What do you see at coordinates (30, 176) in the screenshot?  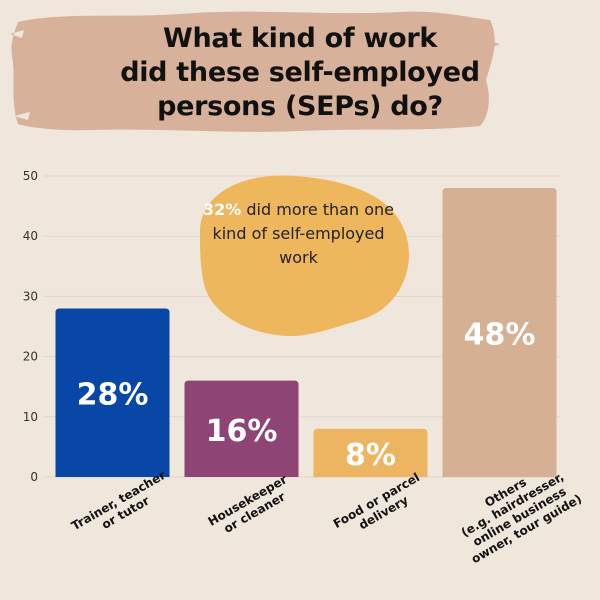 I see `y-tick-label: 50` at bounding box center [30, 176].